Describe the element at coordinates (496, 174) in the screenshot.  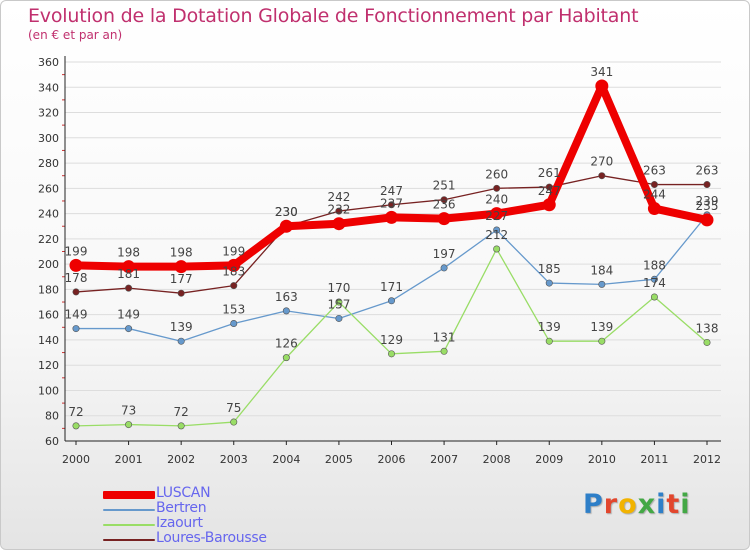
I see `data-label-loures-barousse: 260` at that location.